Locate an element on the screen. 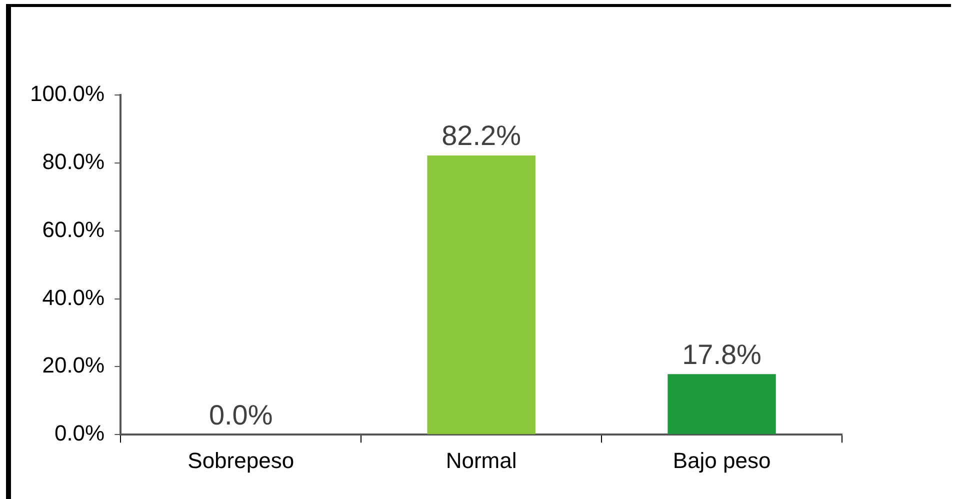  x-tick-label: Normal is located at coordinates (481, 460).